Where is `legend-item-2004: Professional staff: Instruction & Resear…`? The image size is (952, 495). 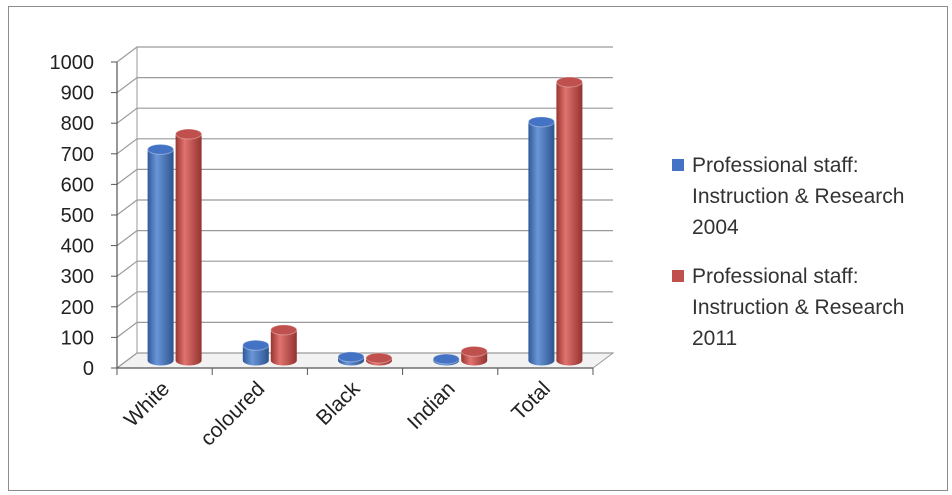
legend-item-2004: Professional staff: Instruction & Resear… is located at coordinates (807, 196).